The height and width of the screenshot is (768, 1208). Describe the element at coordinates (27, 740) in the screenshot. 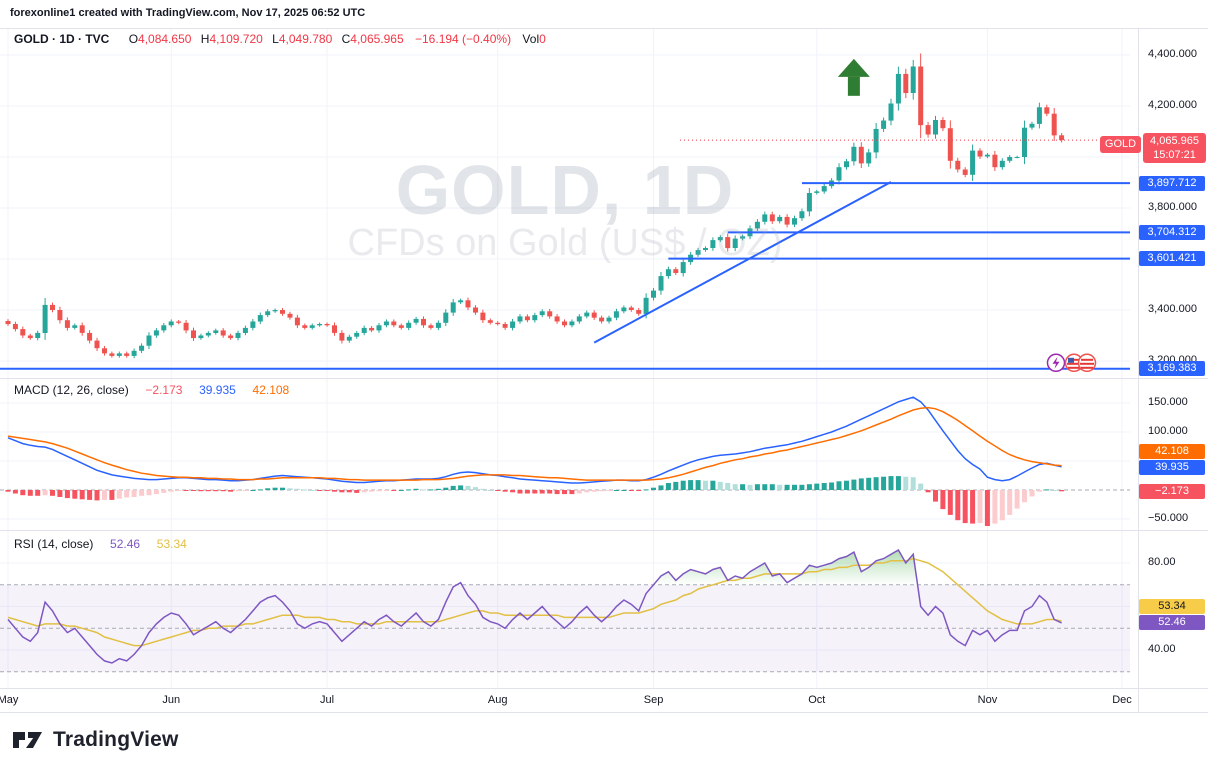

I see `tradingview-mark-icon` at that location.